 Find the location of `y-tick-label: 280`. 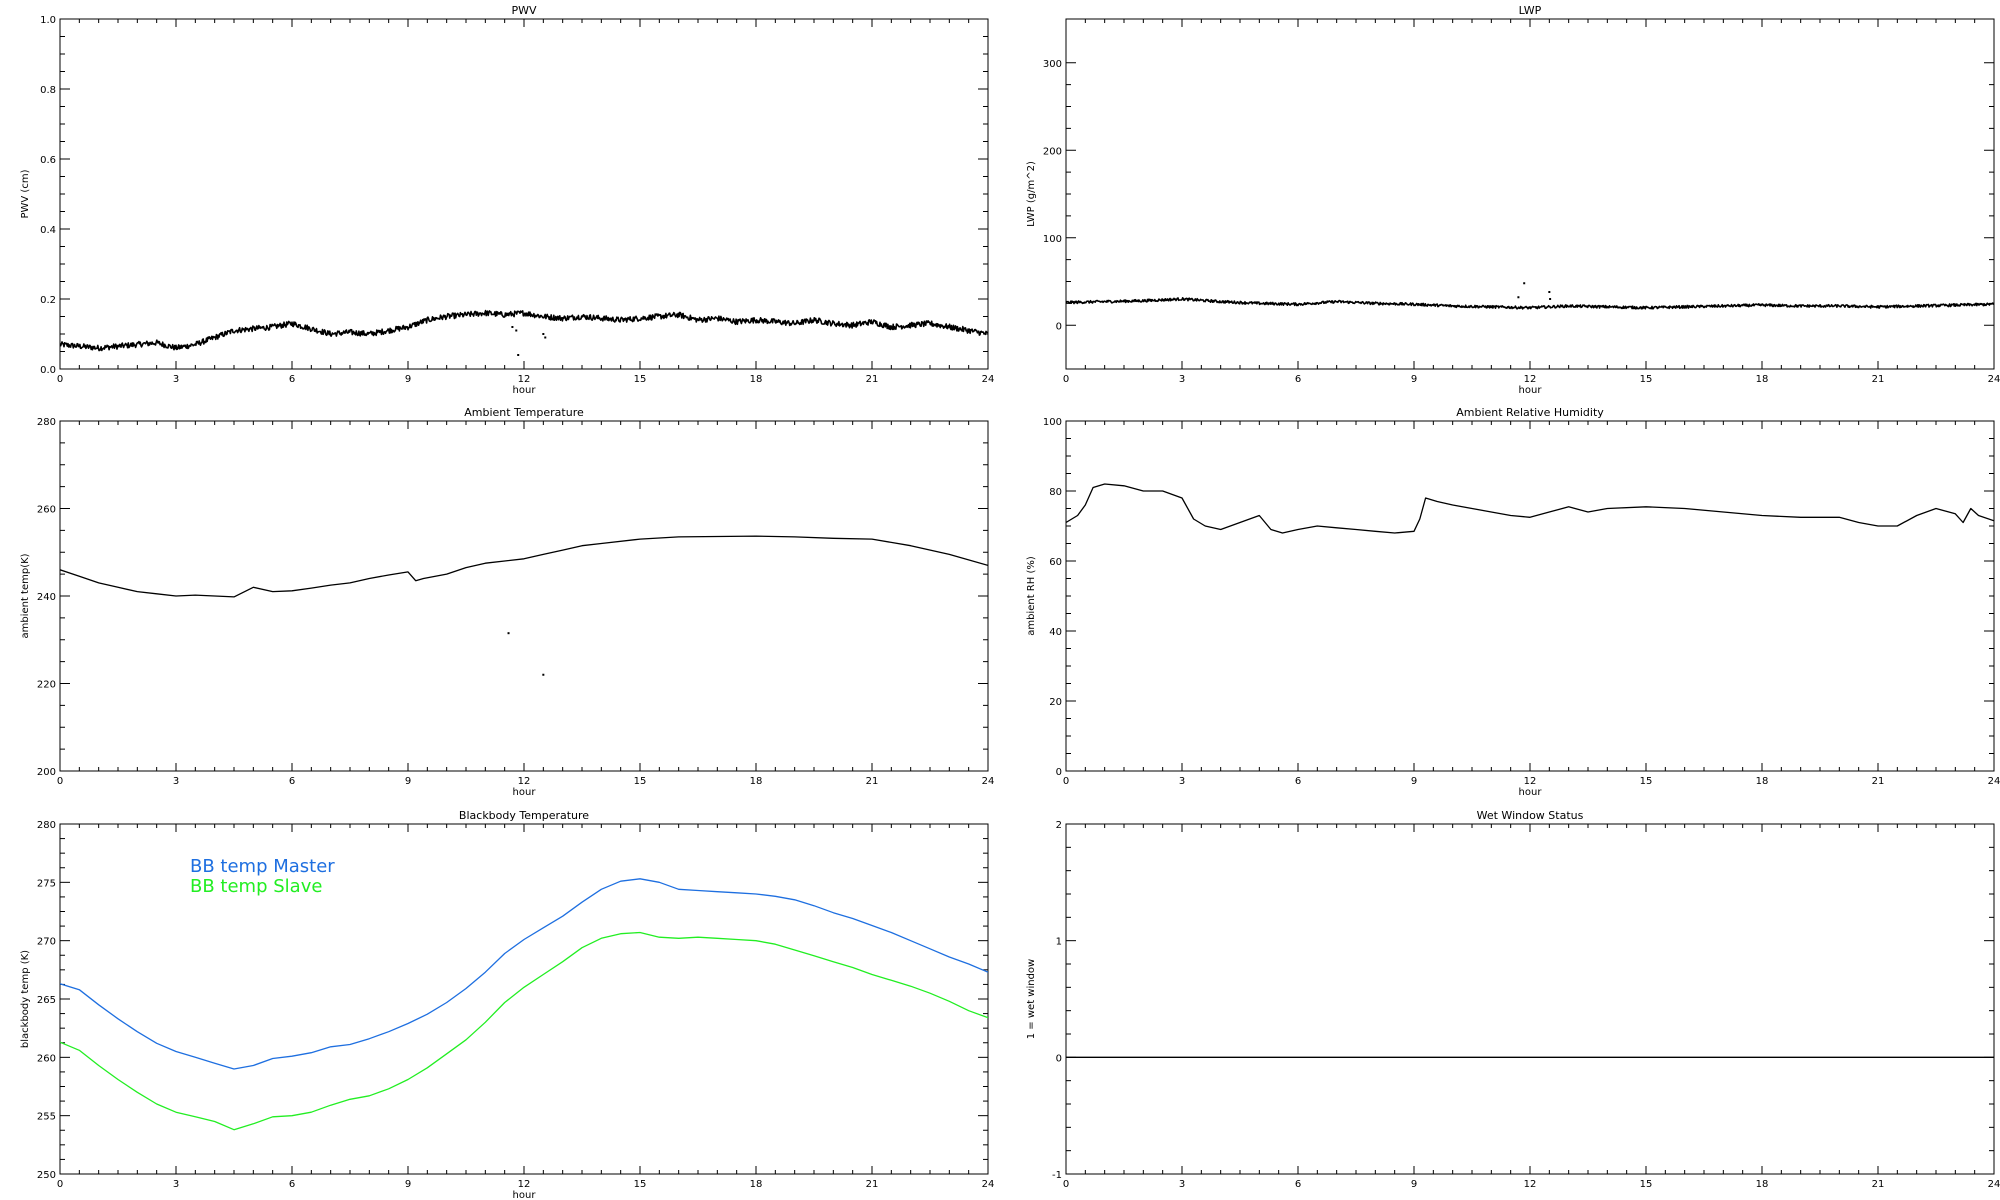

y-tick-label: 280 is located at coordinates (46, 422).